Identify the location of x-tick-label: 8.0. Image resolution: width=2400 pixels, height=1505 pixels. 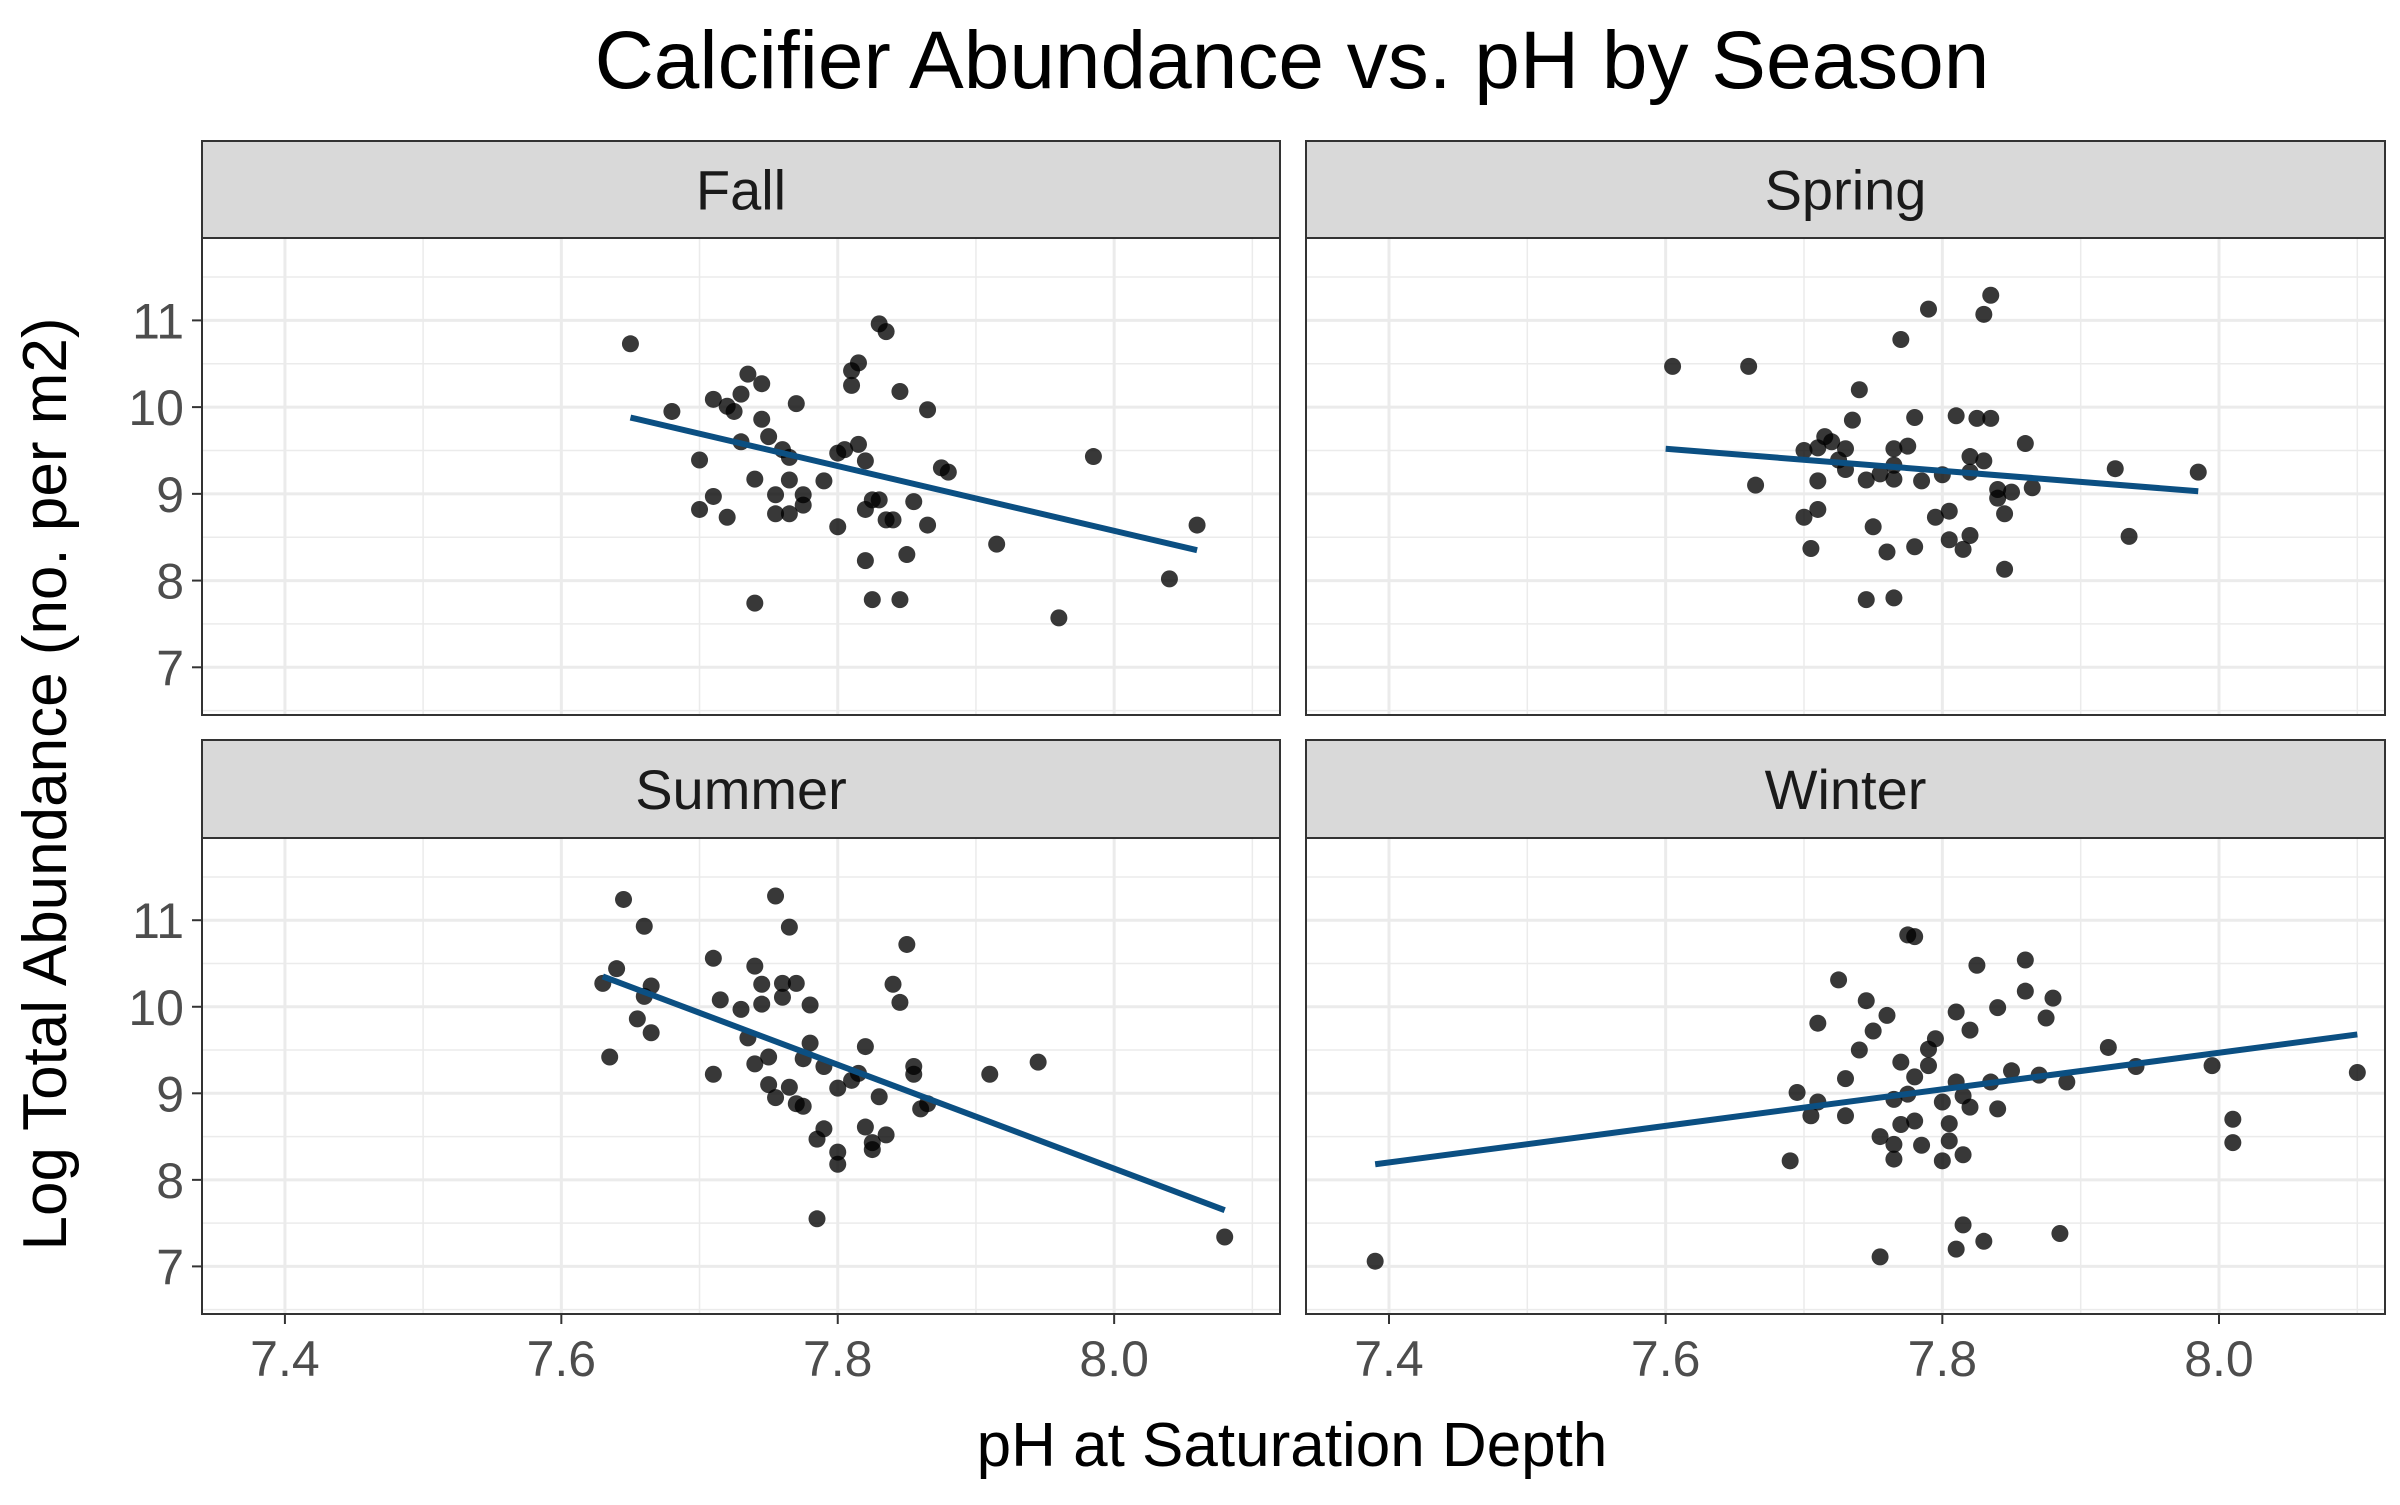
(2219, 1359).